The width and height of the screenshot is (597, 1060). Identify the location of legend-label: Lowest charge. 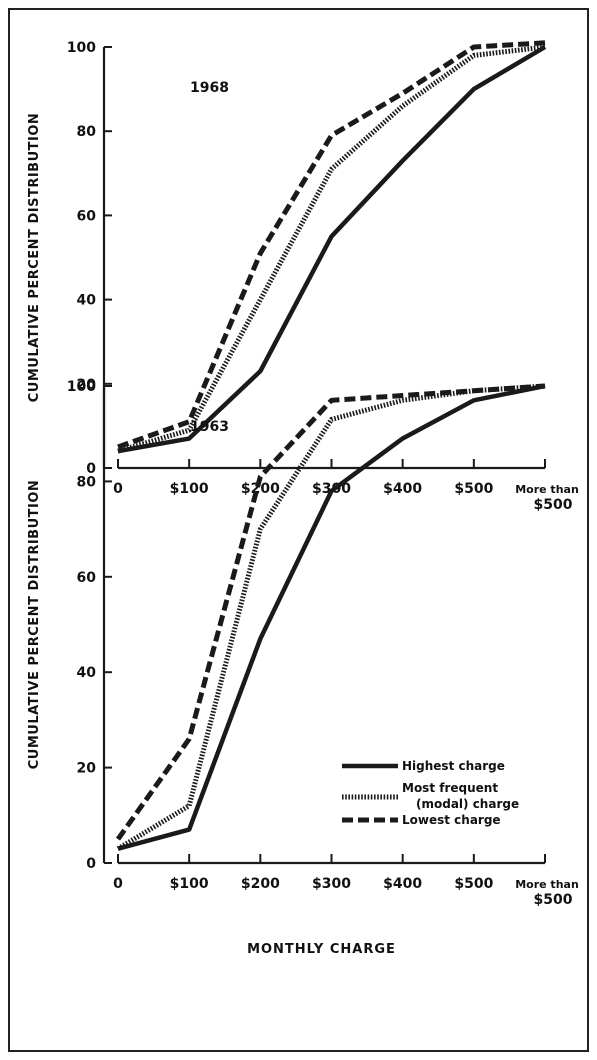
(451, 820).